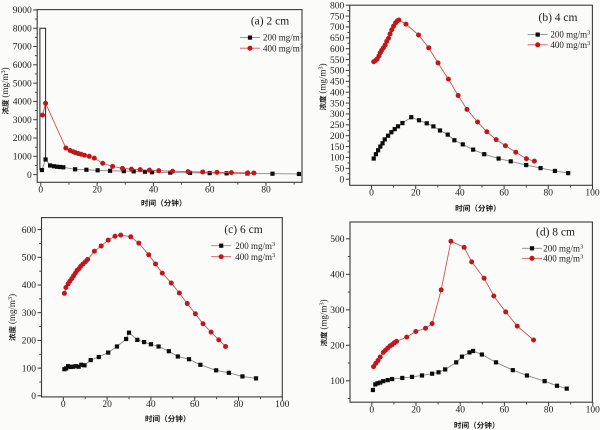  Describe the element at coordinates (337, 28) in the screenshot. I see `svg-text: 700` at that location.